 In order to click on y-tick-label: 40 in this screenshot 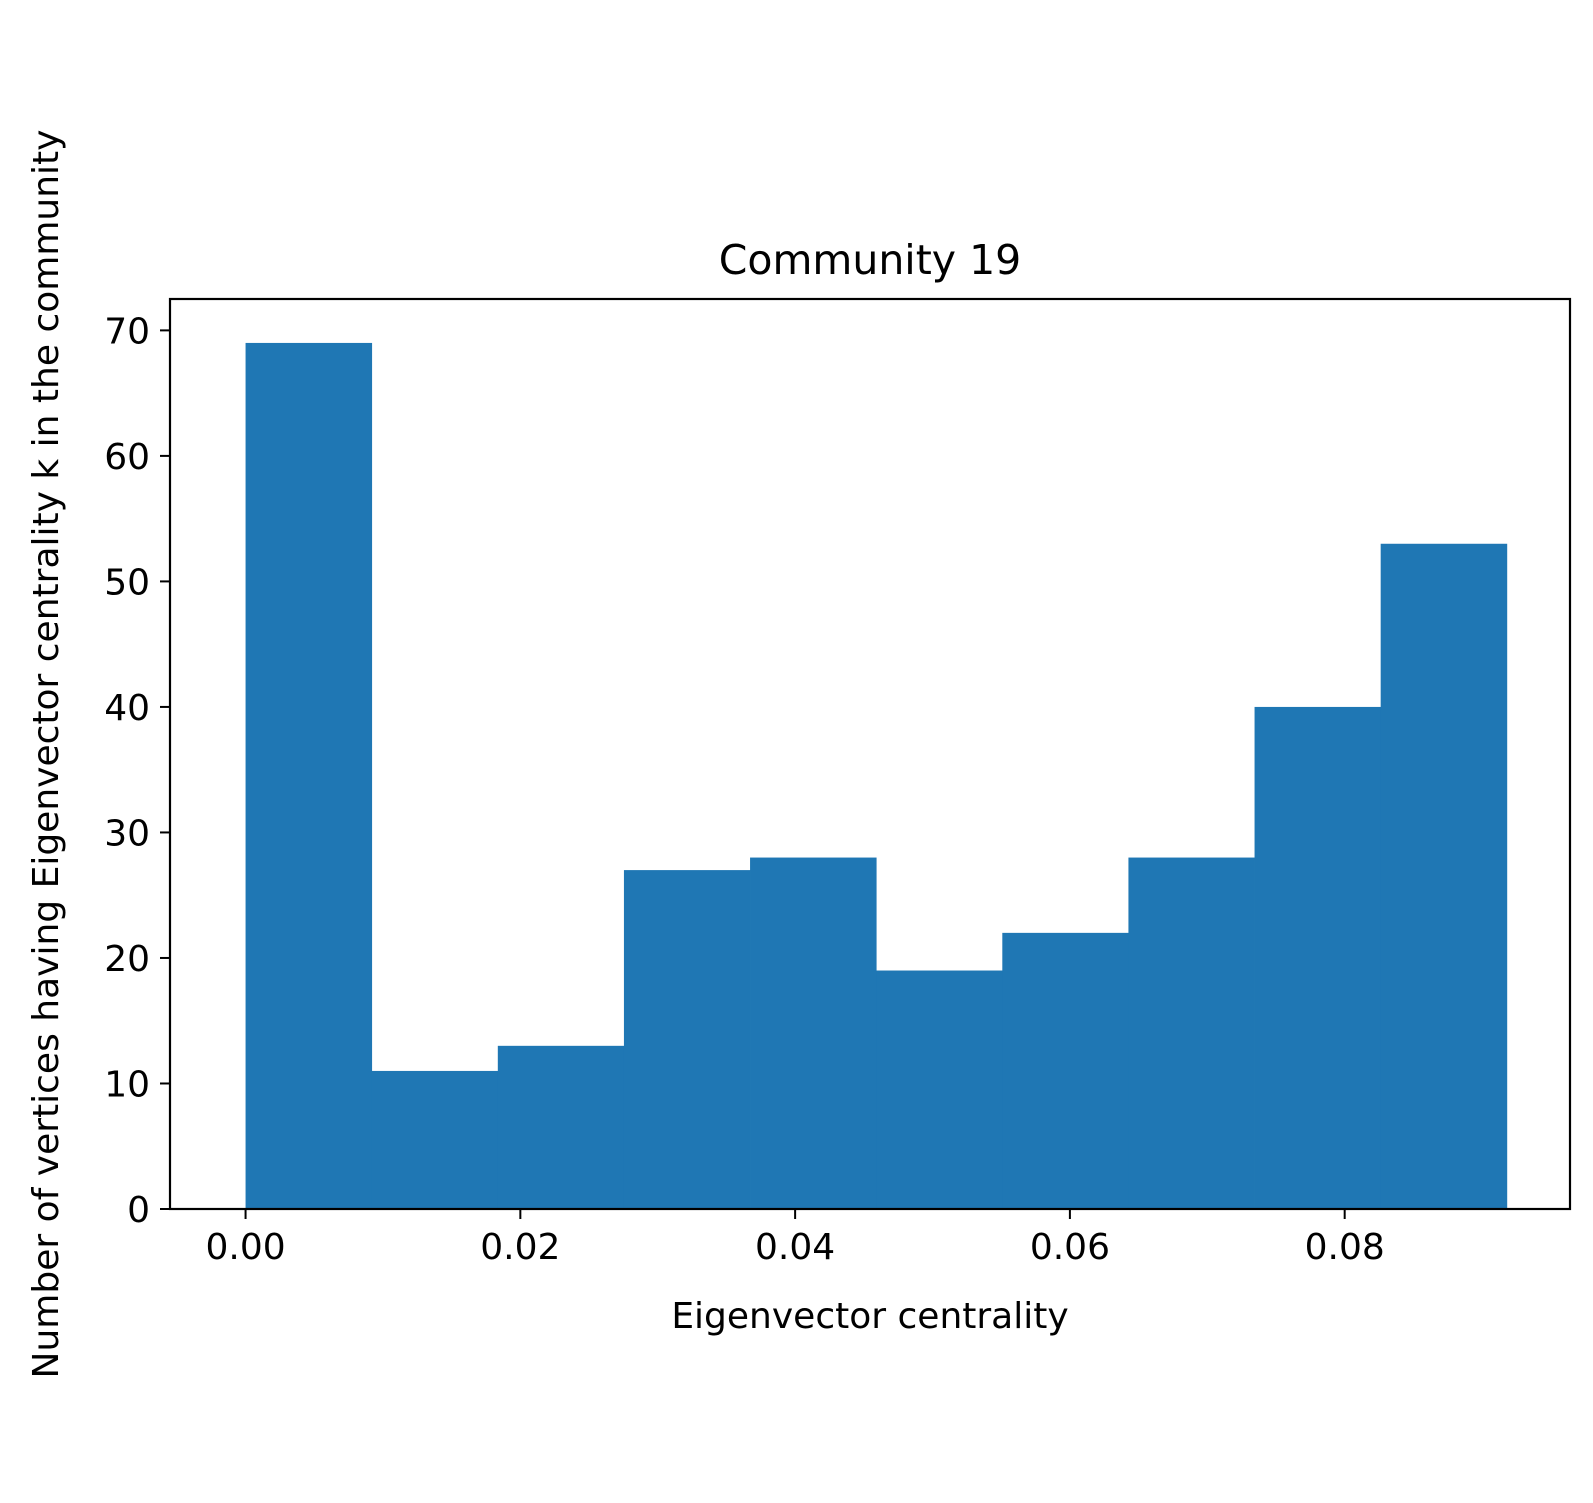, I will do `click(127, 708)`.